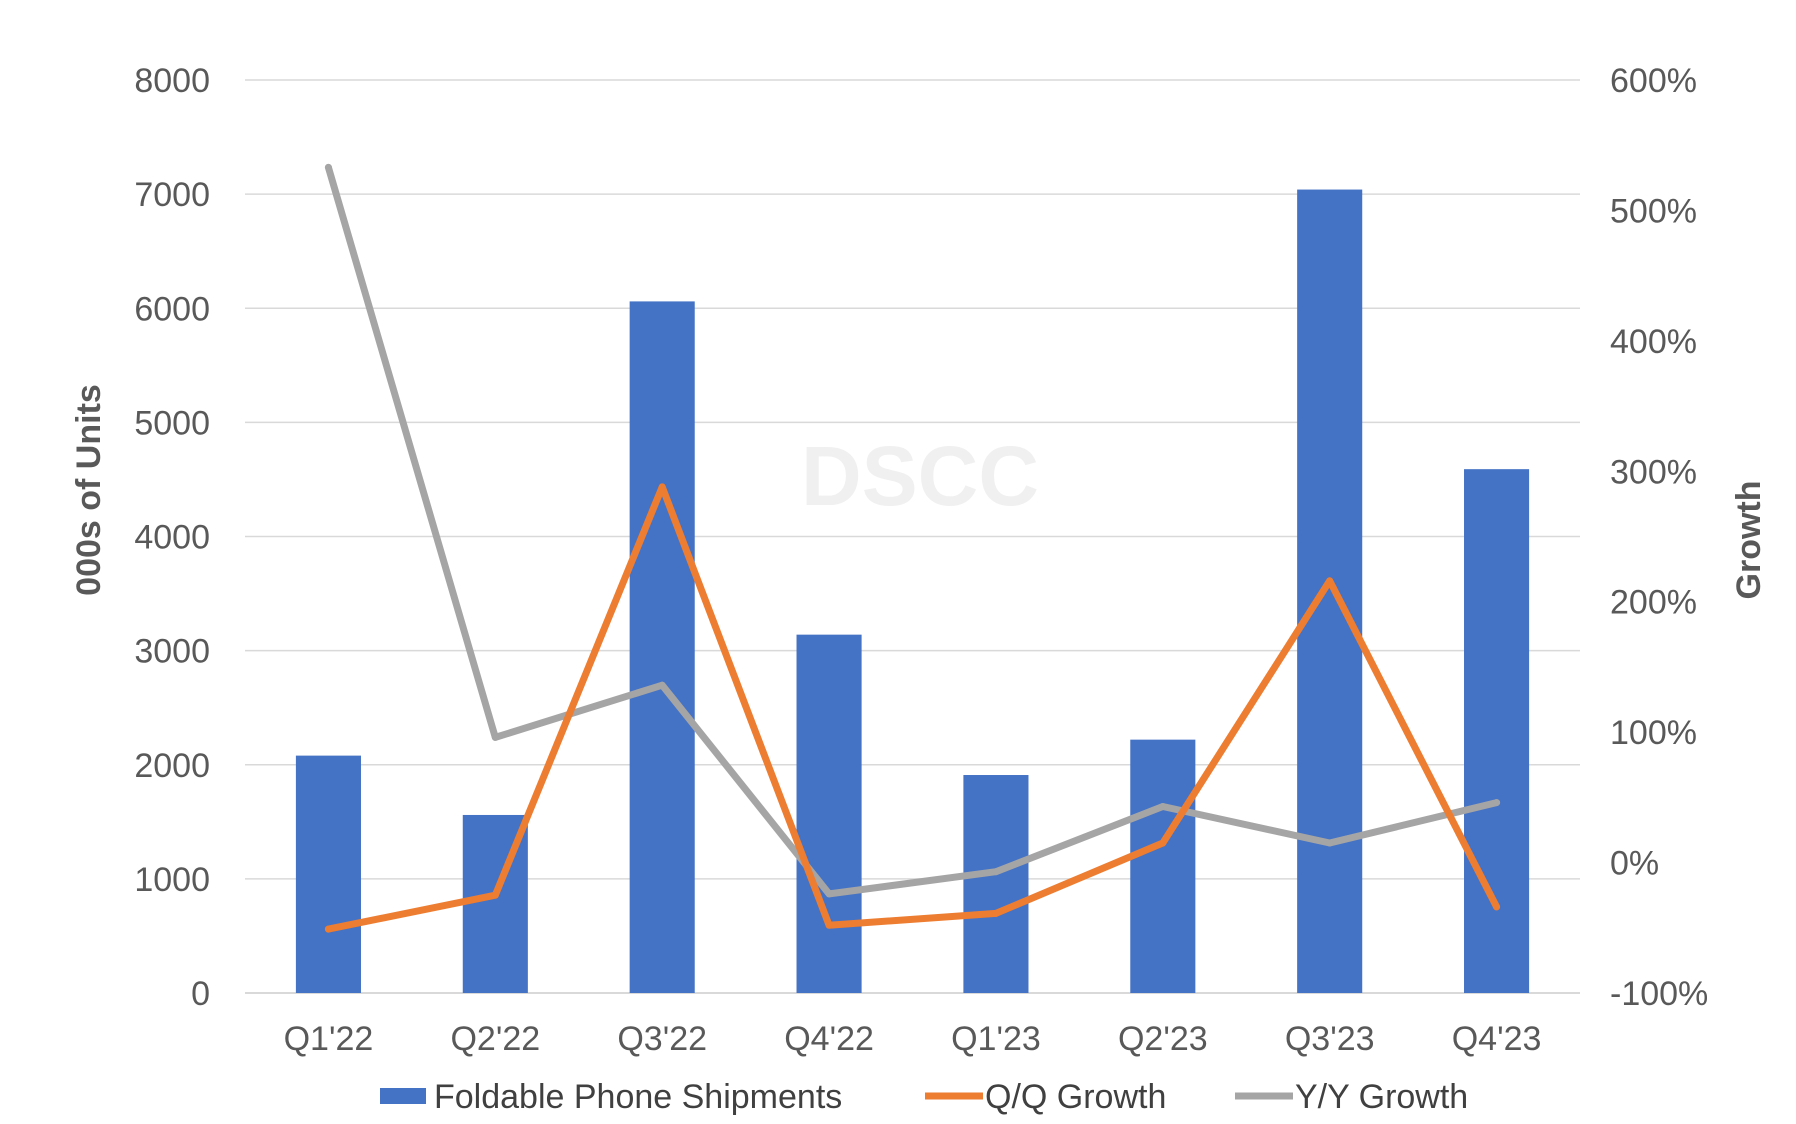 This screenshot has width=1796, height=1124. Describe the element at coordinates (1653, 211) in the screenshot. I see `right-axis-tick-label: 500%` at that location.